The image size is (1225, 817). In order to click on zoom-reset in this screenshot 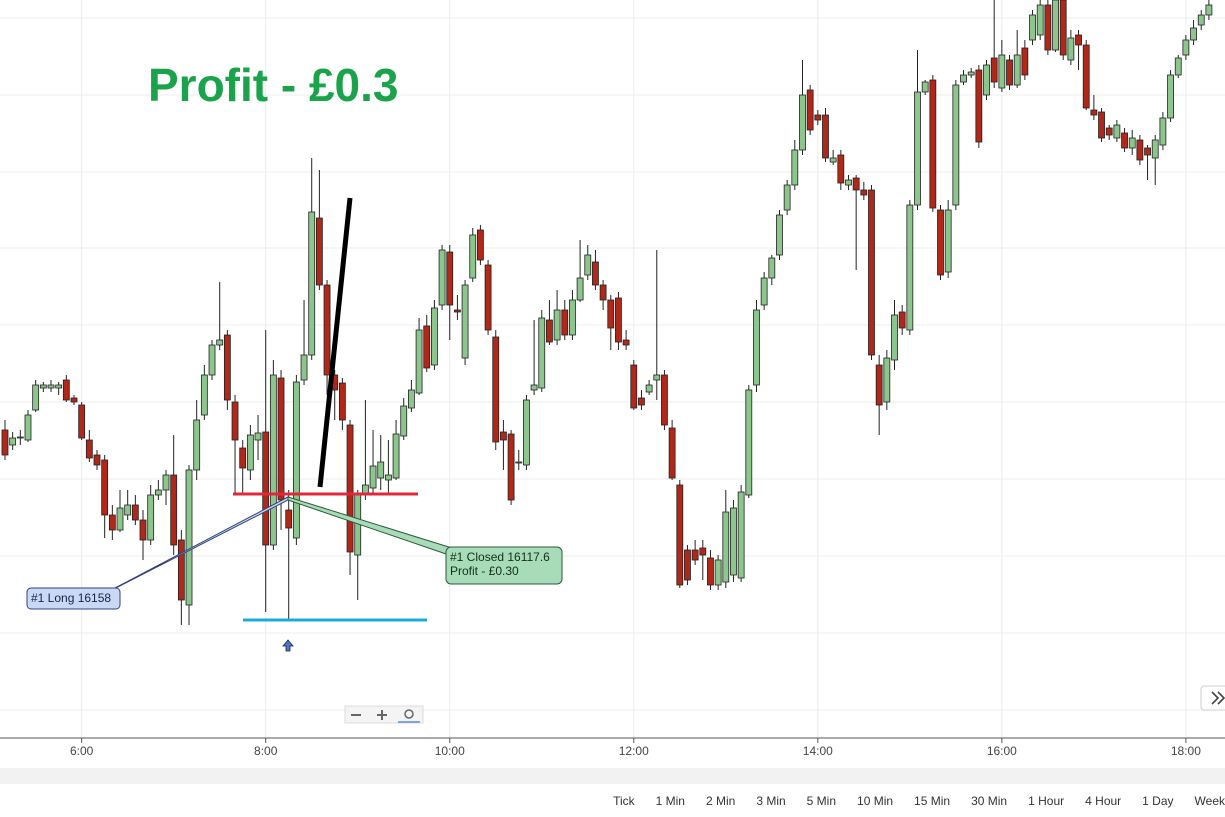, I will do `click(409, 714)`.